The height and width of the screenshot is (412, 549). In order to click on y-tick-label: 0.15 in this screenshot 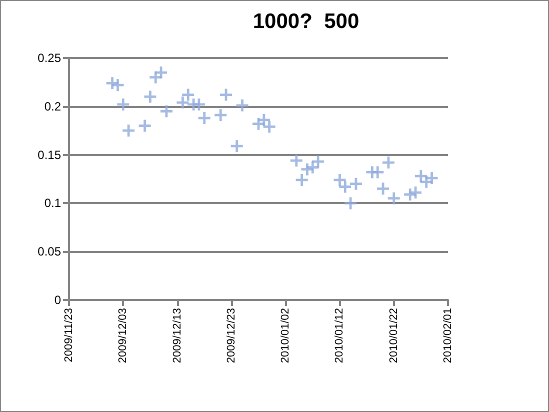, I will do `click(50, 155)`.